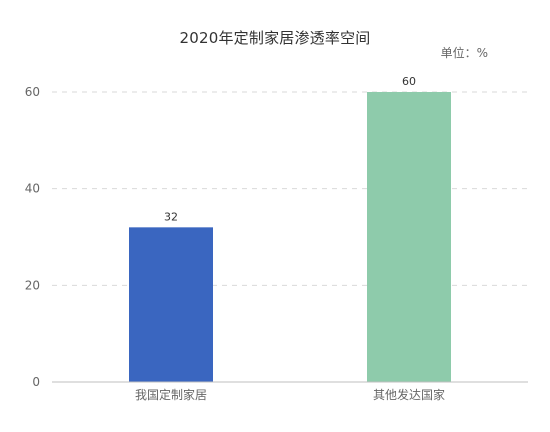  What do you see at coordinates (32, 285) in the screenshot?
I see `y-tick-label-20: 20` at bounding box center [32, 285].